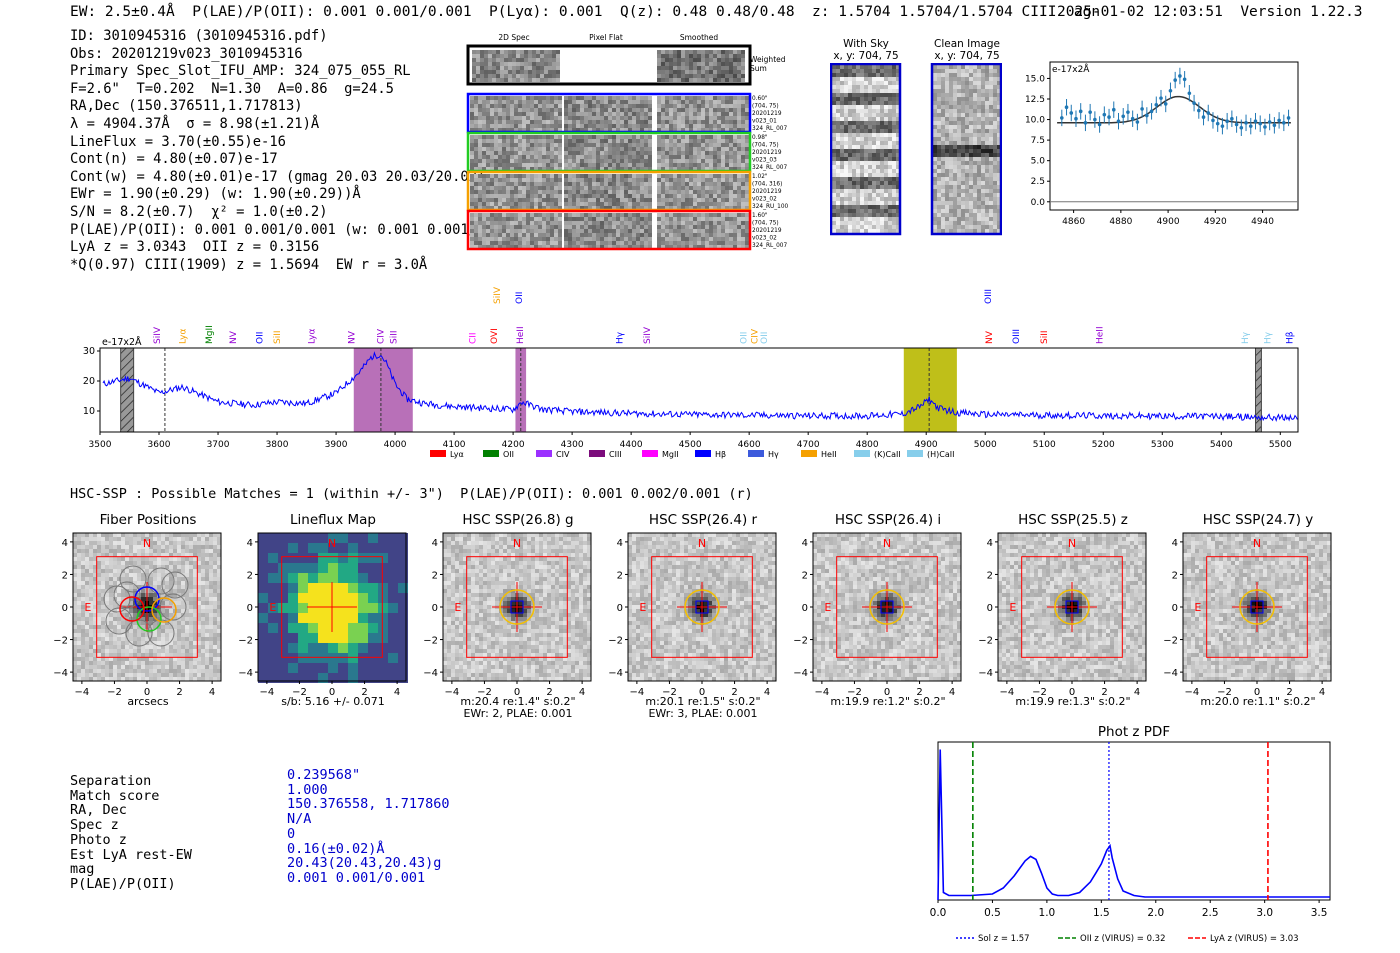 The height and width of the screenshot is (953, 1400). What do you see at coordinates (1319, 913) in the screenshot?
I see `x-tick-label: 3.5` at bounding box center [1319, 913].